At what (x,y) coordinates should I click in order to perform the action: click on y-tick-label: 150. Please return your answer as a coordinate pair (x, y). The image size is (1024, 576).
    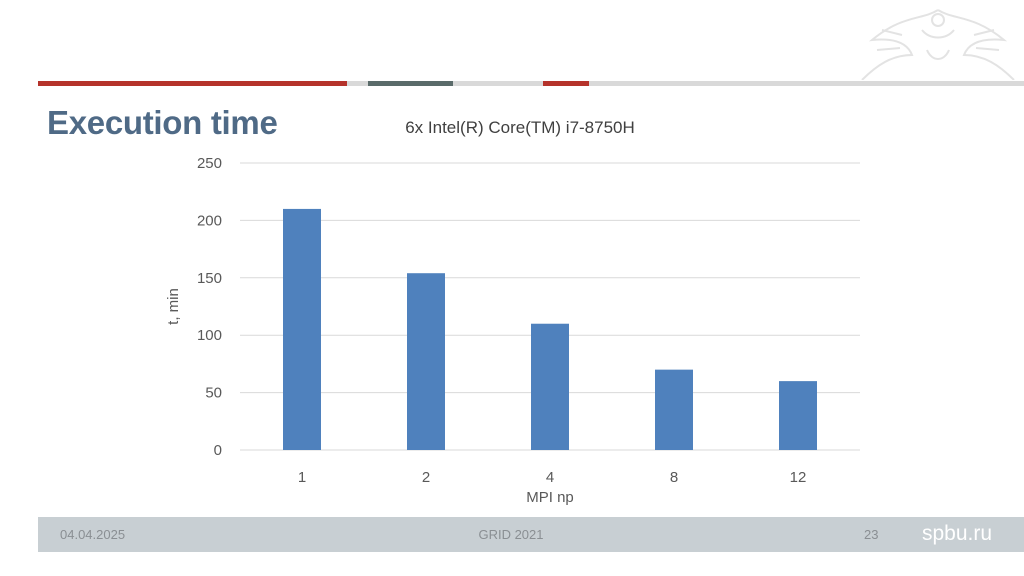
    Looking at the image, I should click on (209, 278).